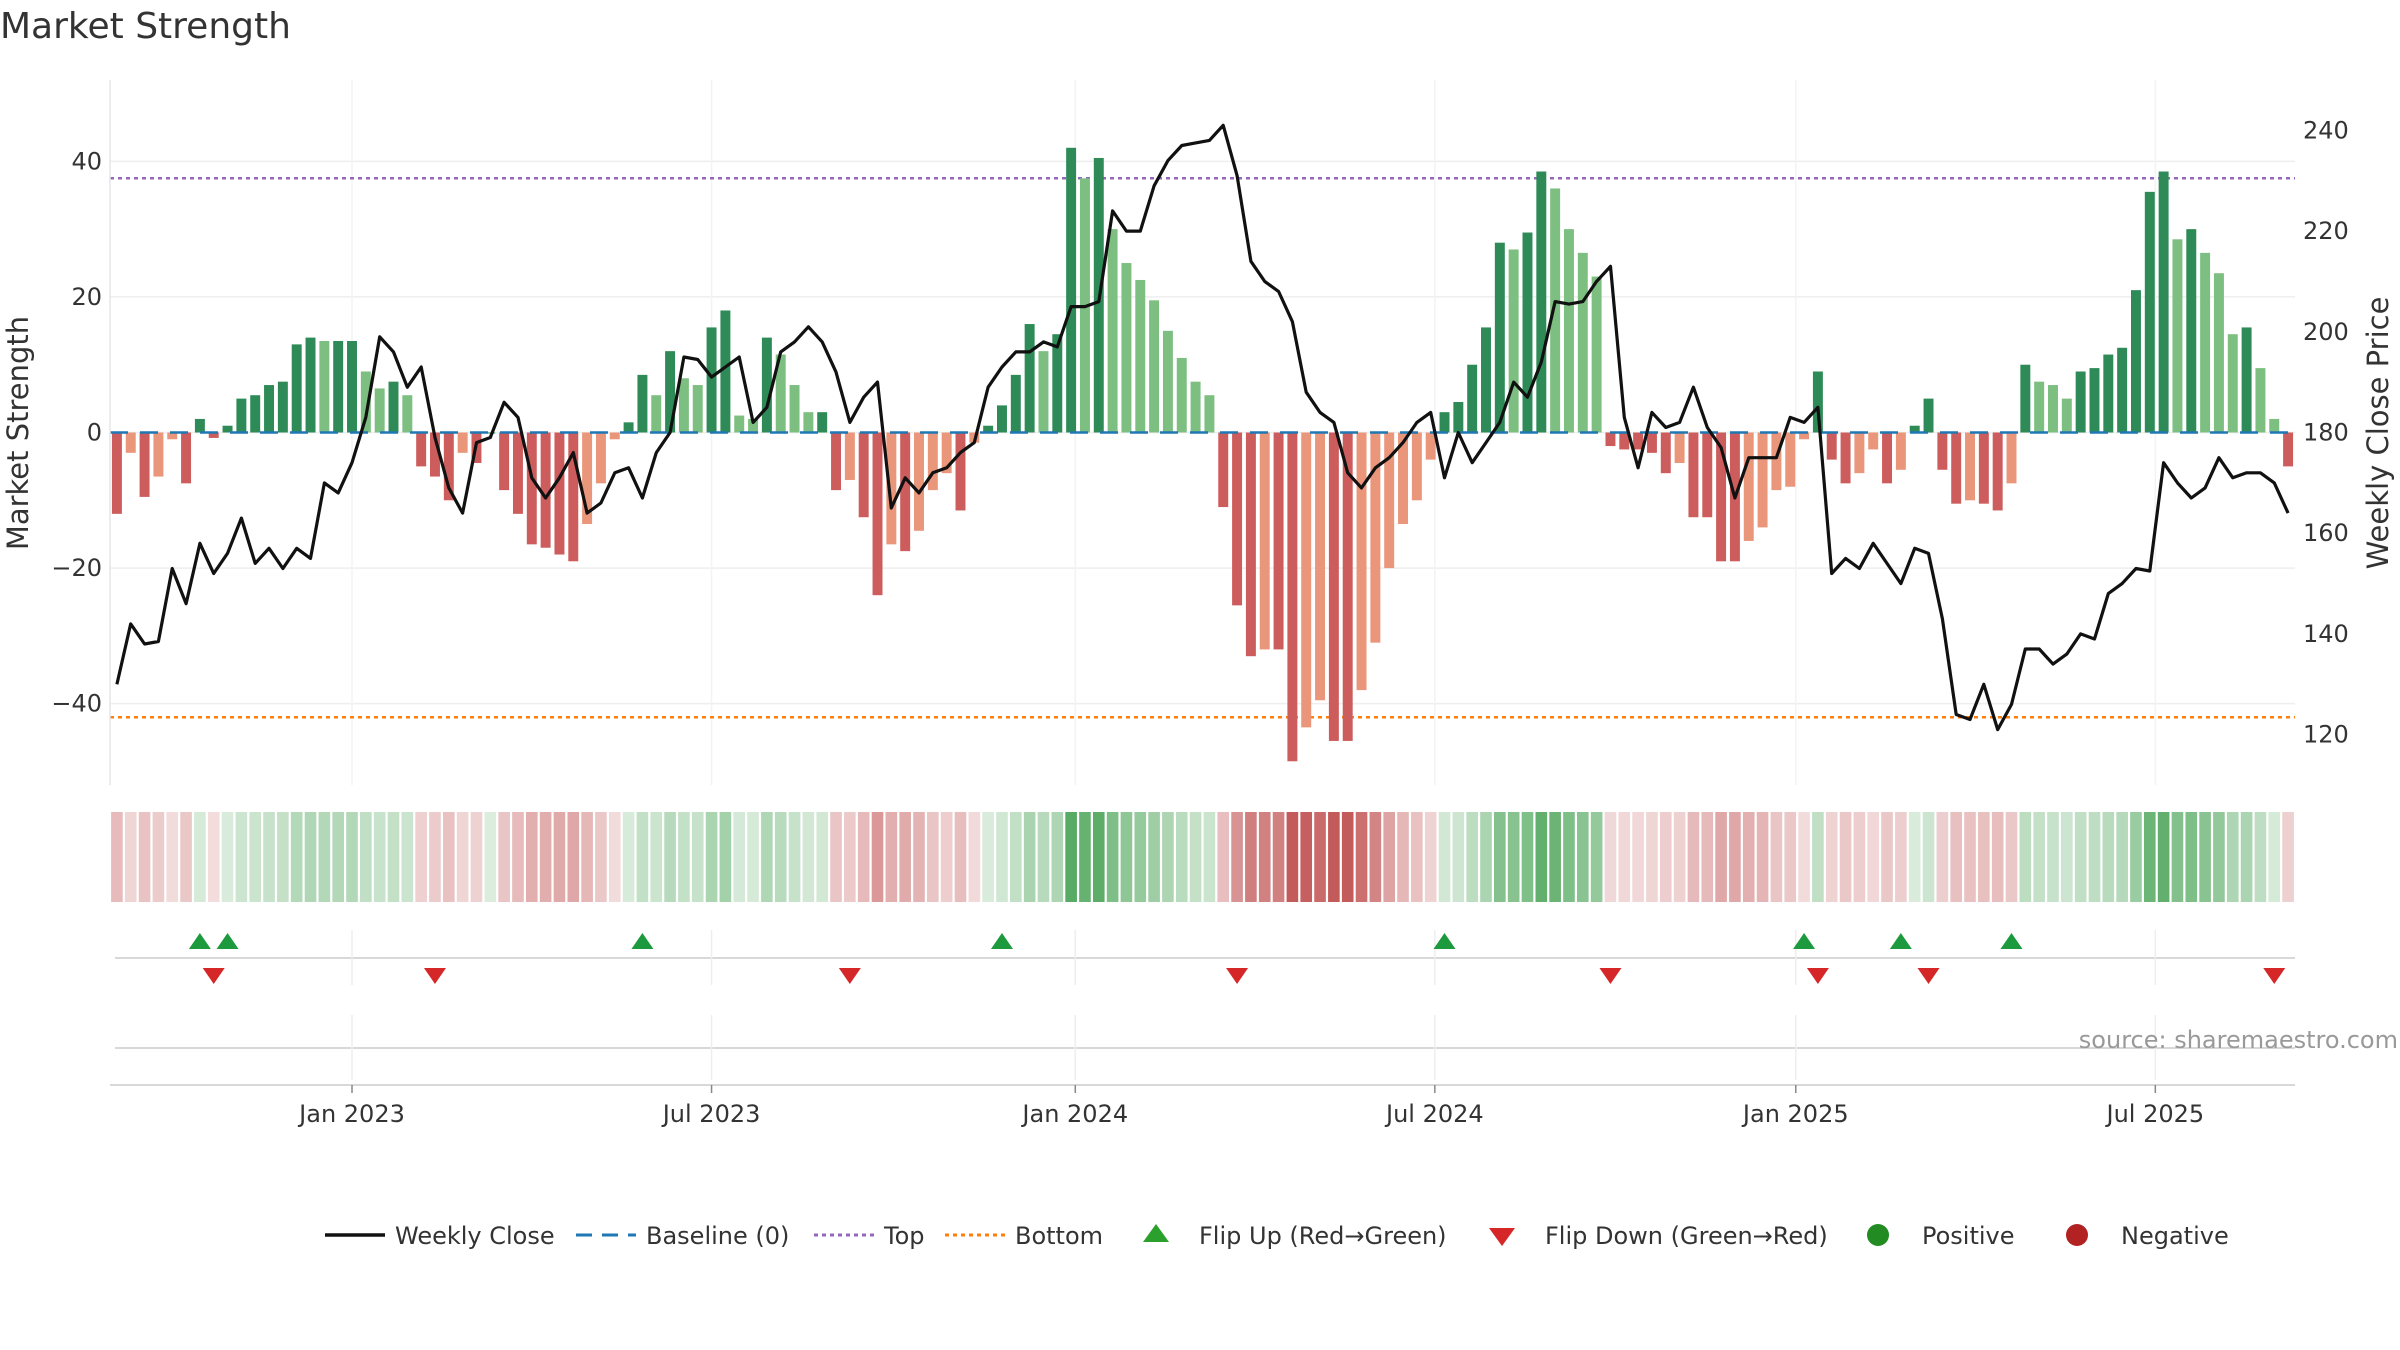 This screenshot has width=2400, height=1350. Describe the element at coordinates (1205, 1047) in the screenshot. I see `sign-dots-panel` at that location.